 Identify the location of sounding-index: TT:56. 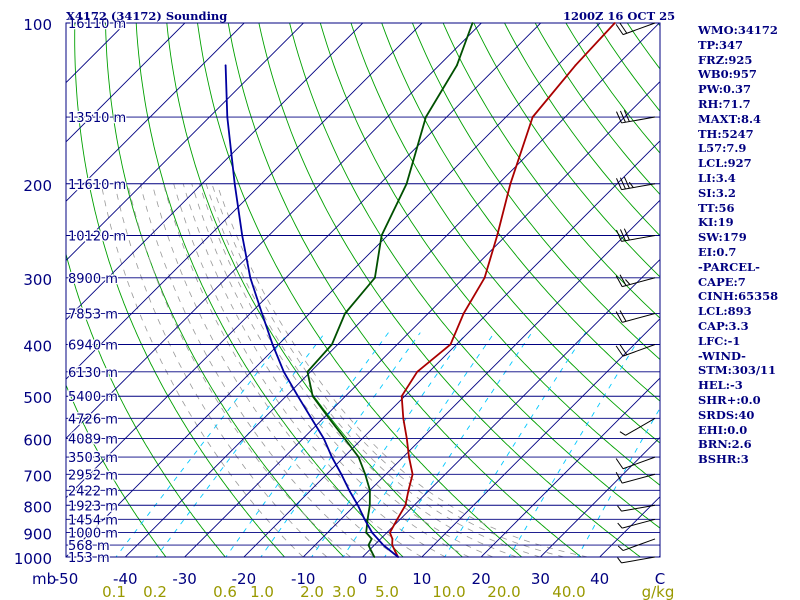
(716, 207).